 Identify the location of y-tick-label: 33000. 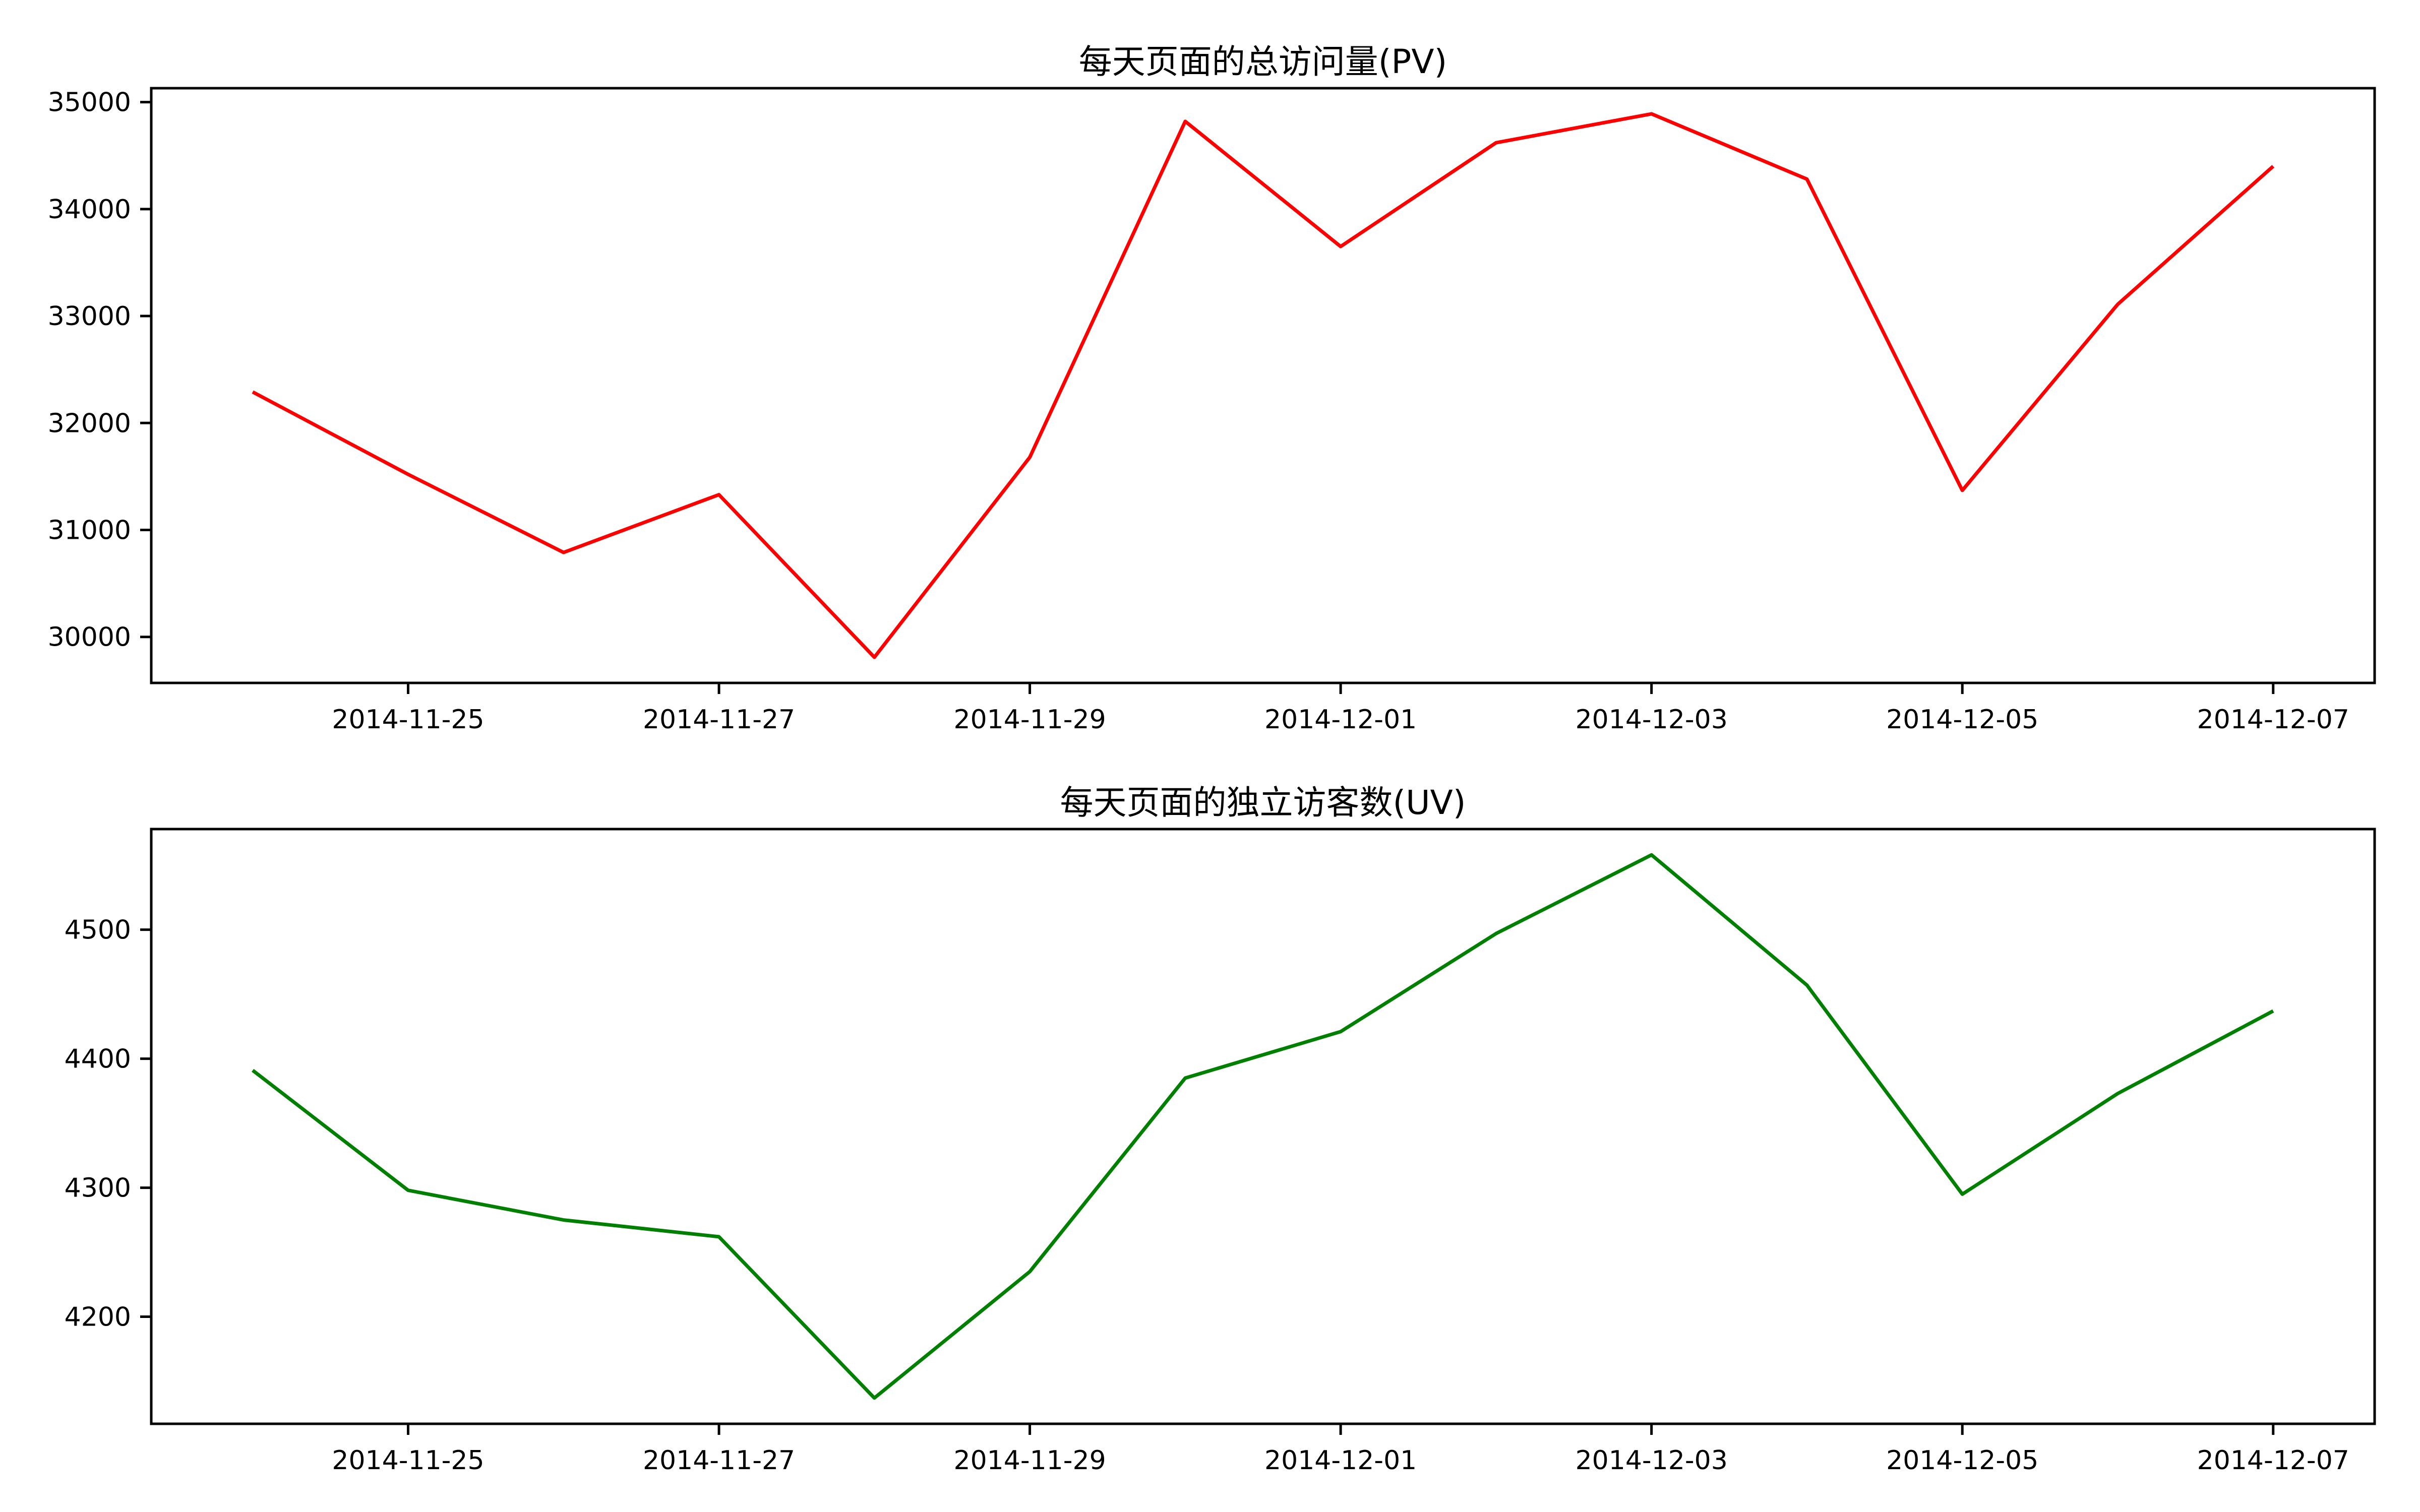
(89, 316).